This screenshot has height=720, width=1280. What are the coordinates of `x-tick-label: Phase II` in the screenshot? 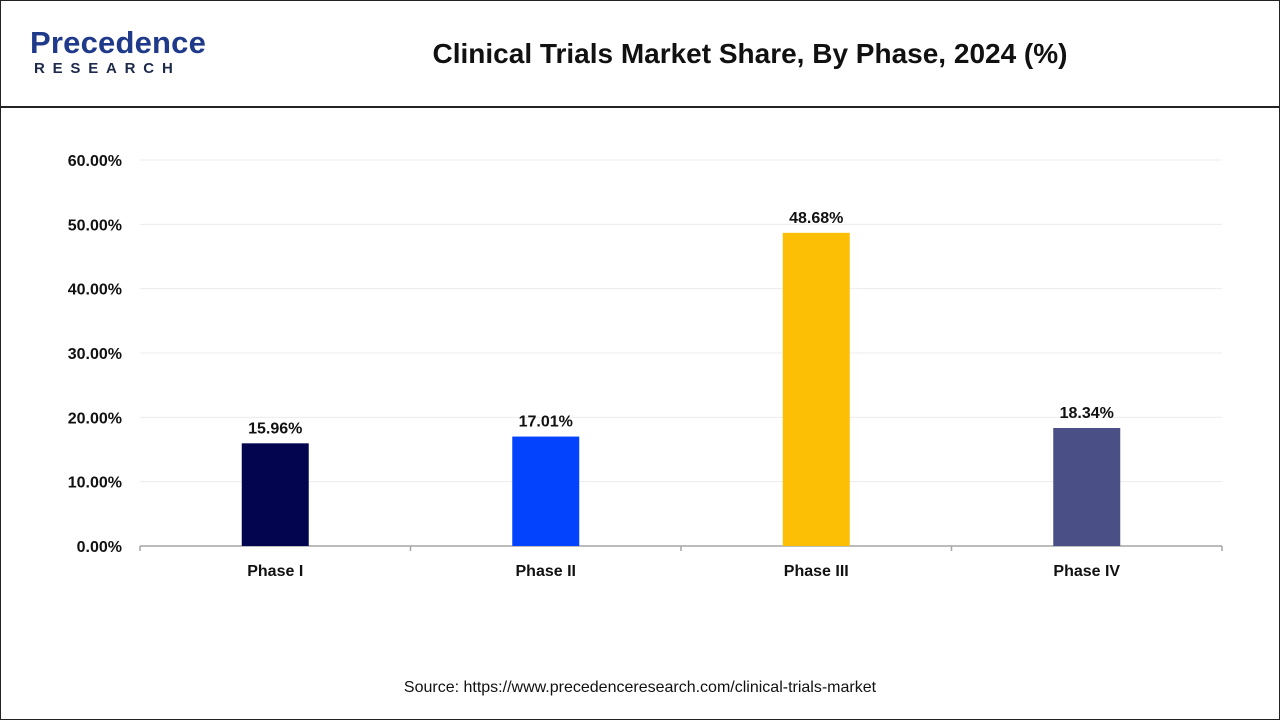 It's located at (546, 571).